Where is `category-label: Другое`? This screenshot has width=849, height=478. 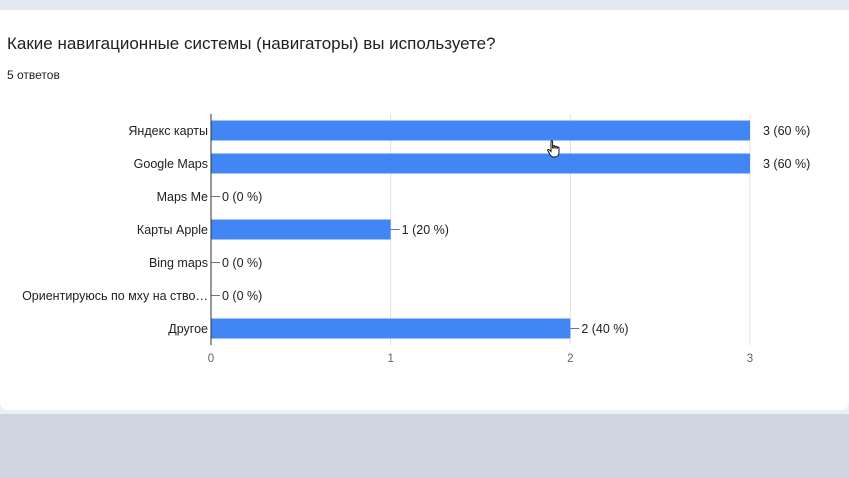
category-label: Другое is located at coordinates (188, 329).